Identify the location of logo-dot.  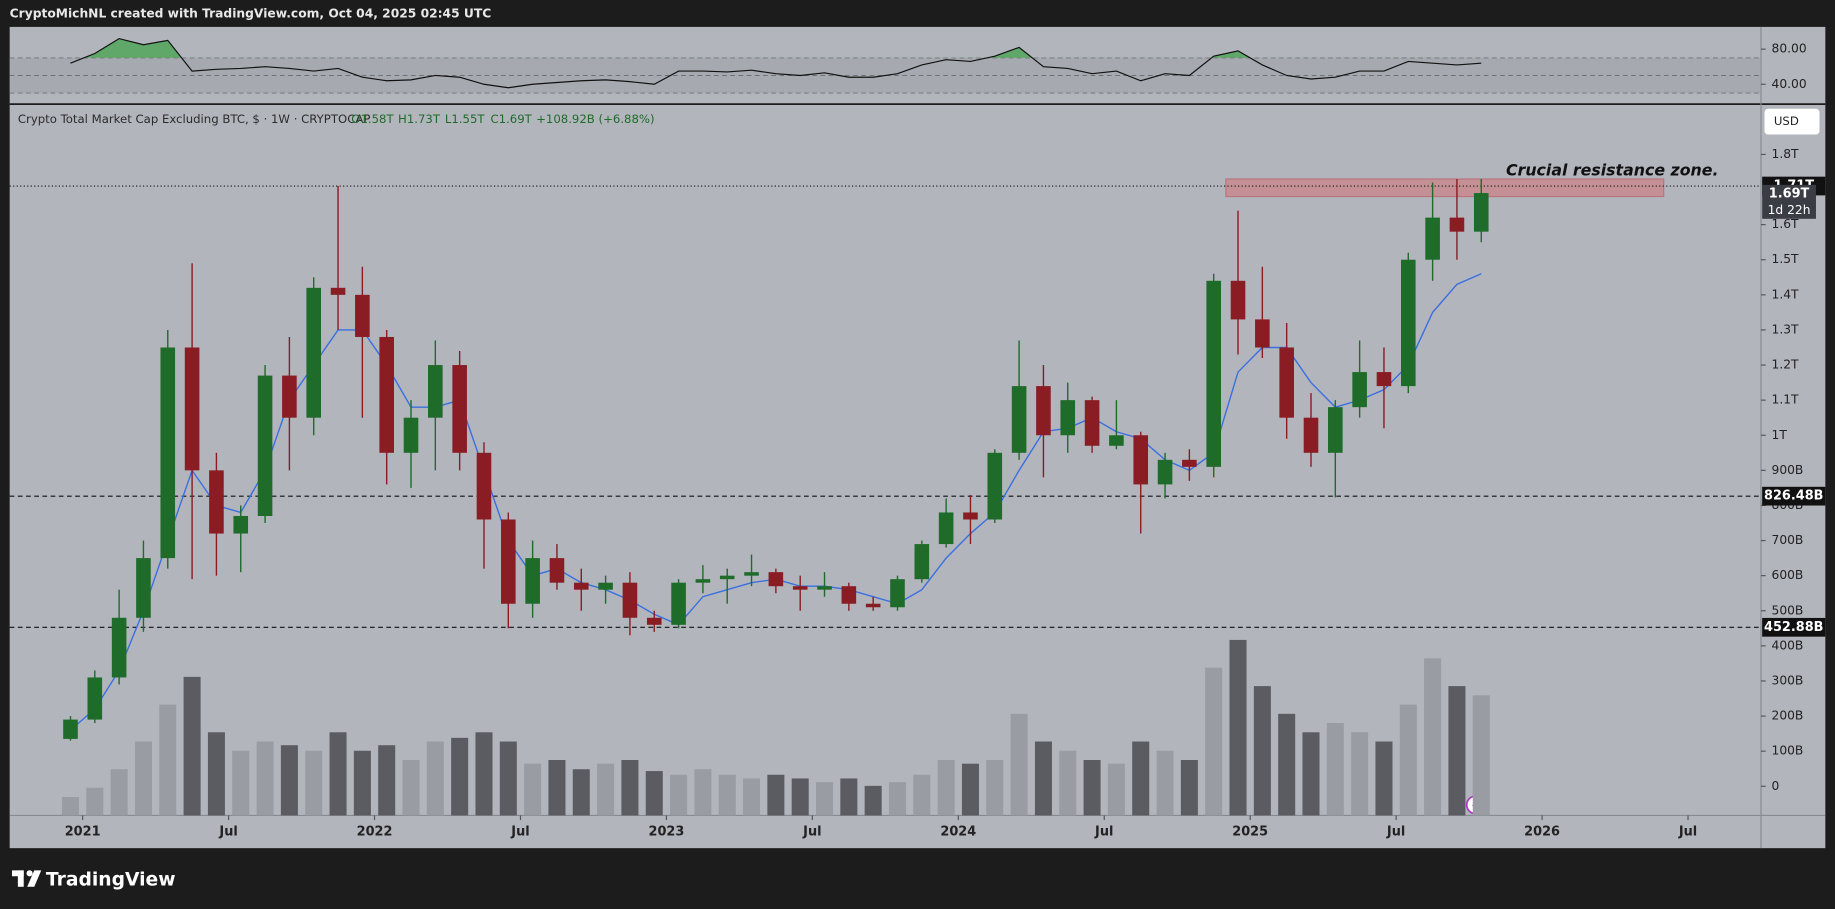
(29, 873).